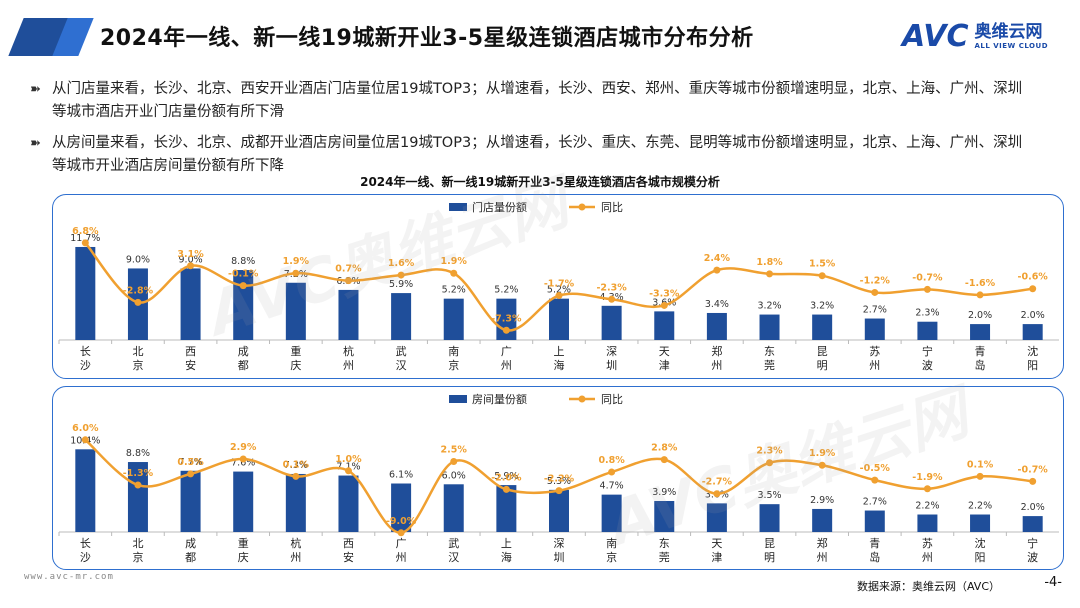 The image size is (1080, 608). Describe the element at coordinates (612, 399) in the screenshot. I see `legend-line-label: 同比` at that location.